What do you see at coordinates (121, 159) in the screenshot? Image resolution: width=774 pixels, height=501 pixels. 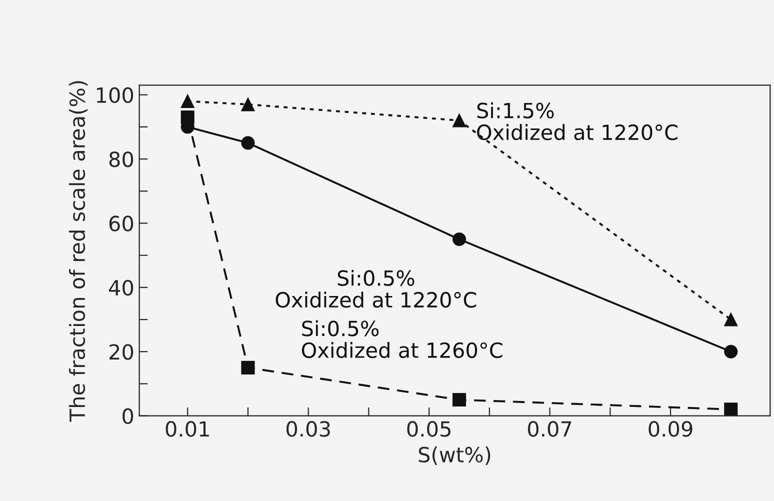 I see `y-tick-label: 80` at bounding box center [121, 159].